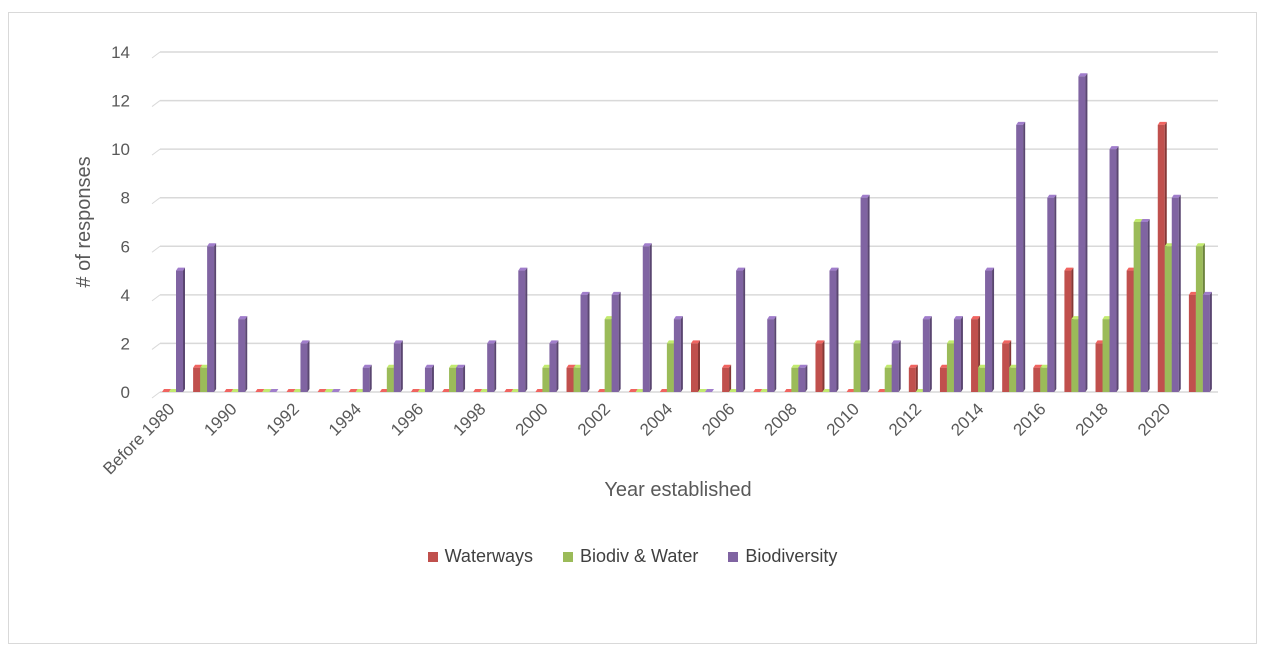  What do you see at coordinates (791, 556) in the screenshot?
I see `legend-label: Biodiversity` at bounding box center [791, 556].